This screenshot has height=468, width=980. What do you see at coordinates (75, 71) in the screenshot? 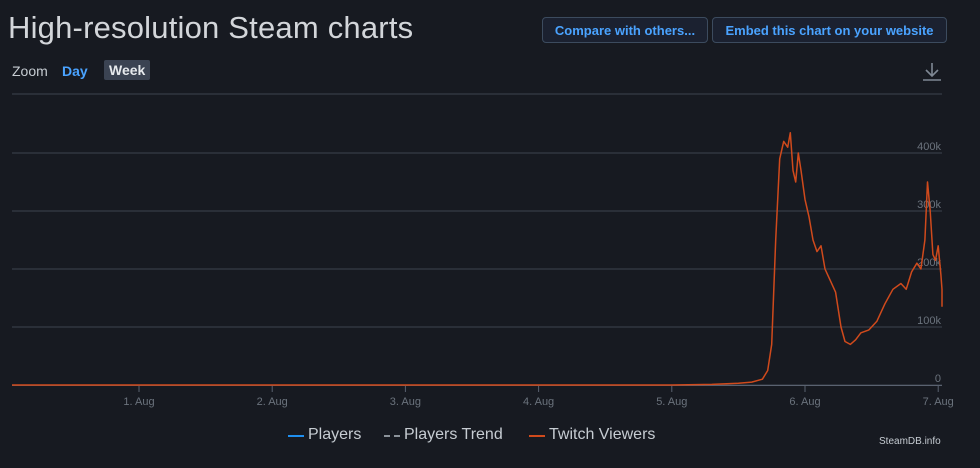
I see `zoom-day-button: Day` at bounding box center [75, 71].